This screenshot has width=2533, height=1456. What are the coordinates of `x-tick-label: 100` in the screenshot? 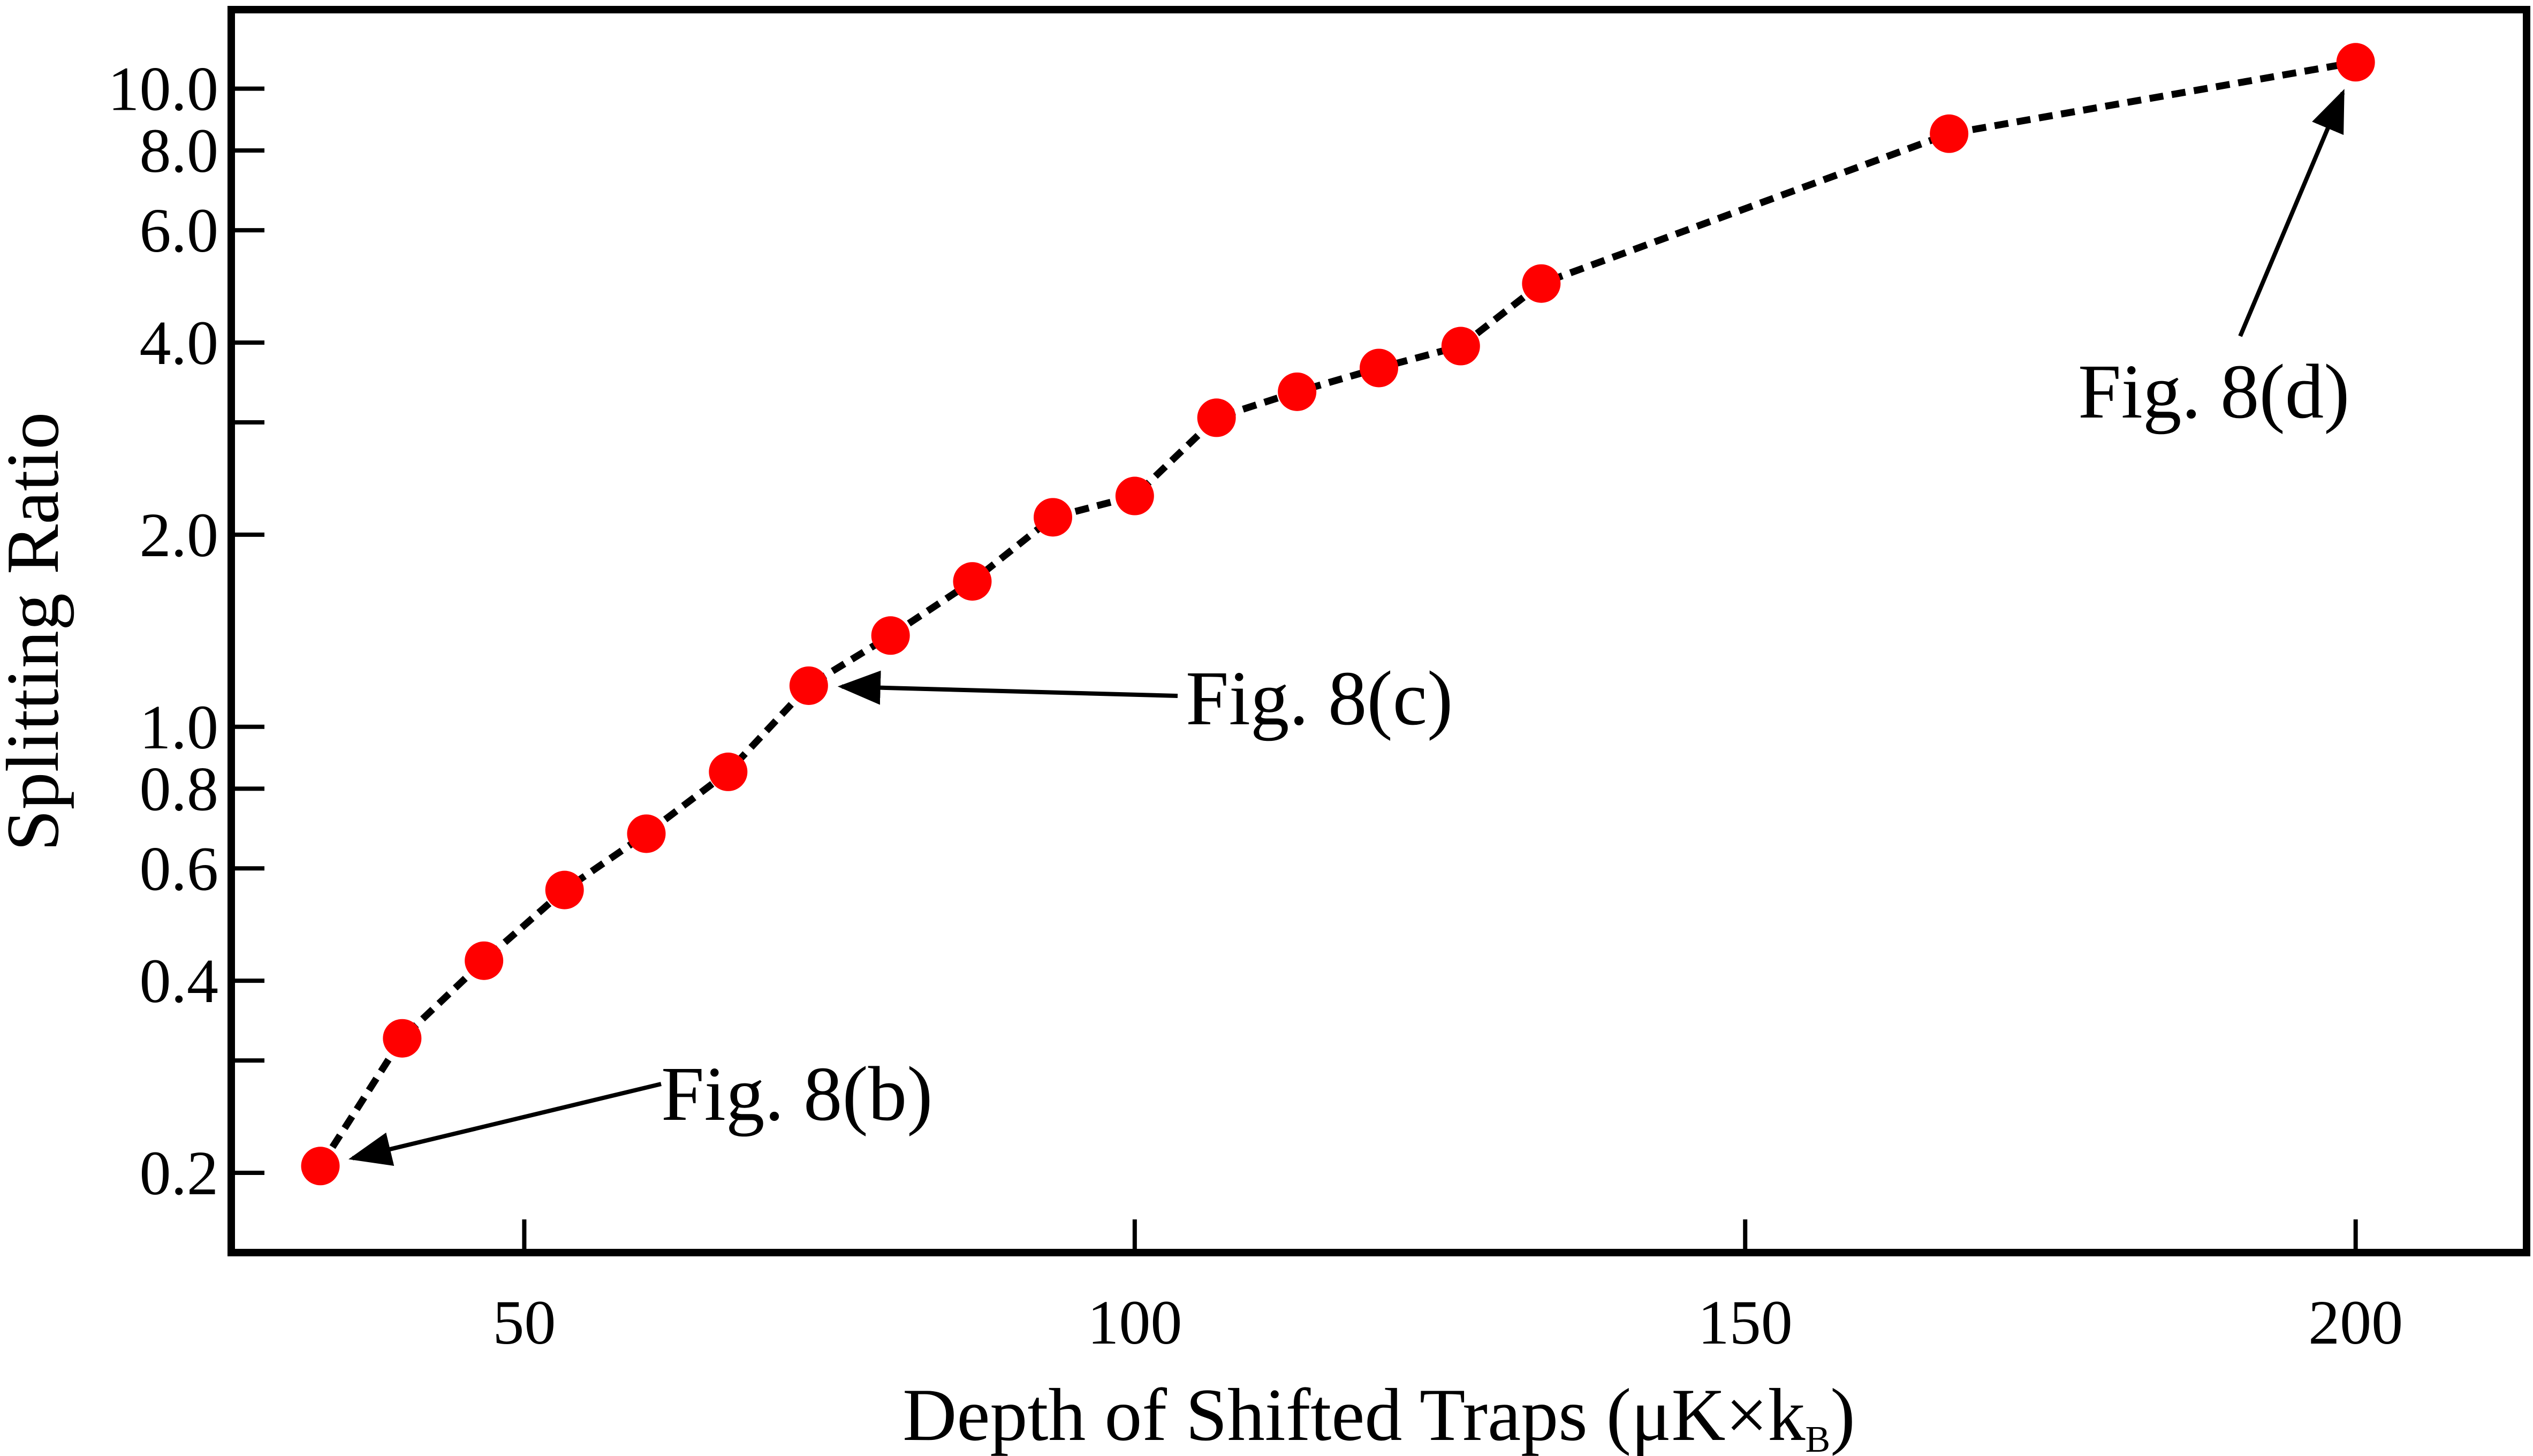 It's located at (1135, 1322).